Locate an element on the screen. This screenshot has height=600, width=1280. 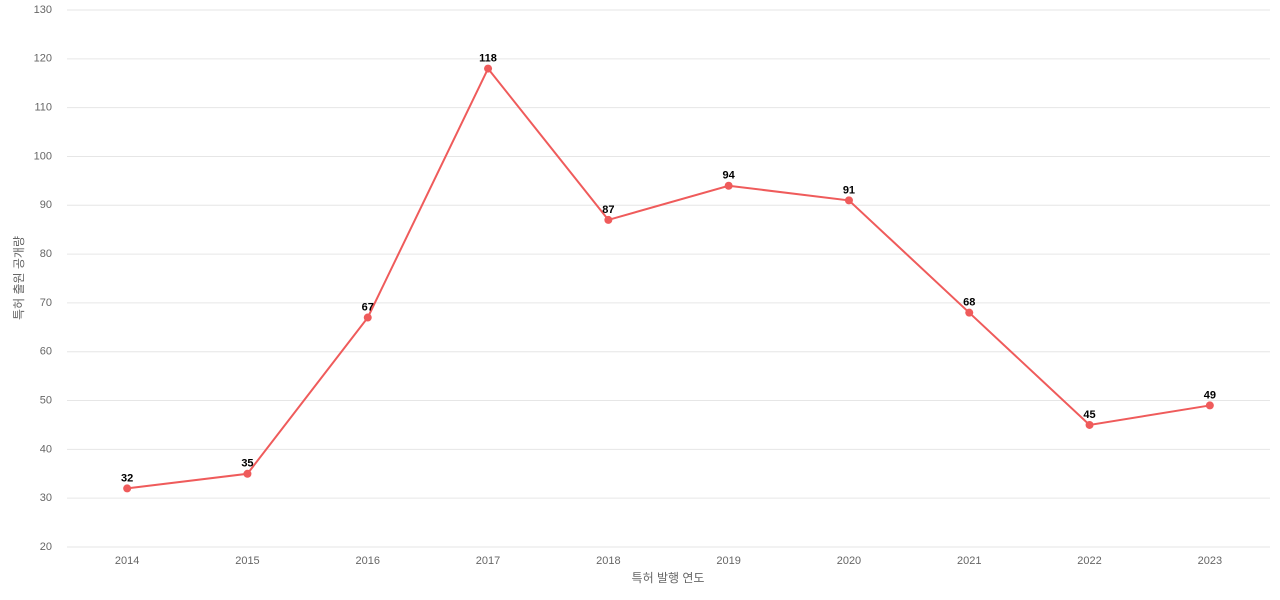
y-tick-label: 90 is located at coordinates (46, 205).